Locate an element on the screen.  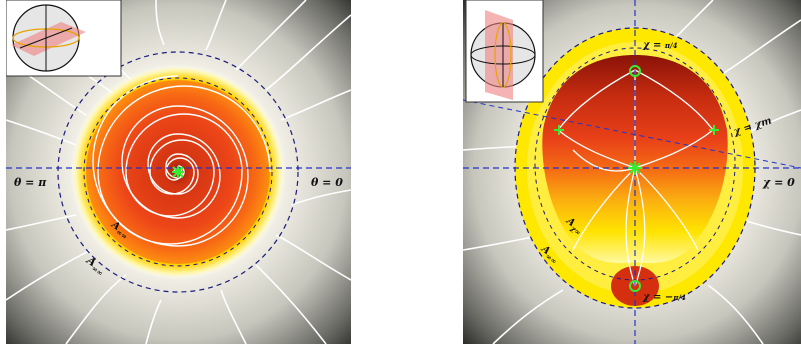
fixed-point-left is located at coordinates (559, 130).